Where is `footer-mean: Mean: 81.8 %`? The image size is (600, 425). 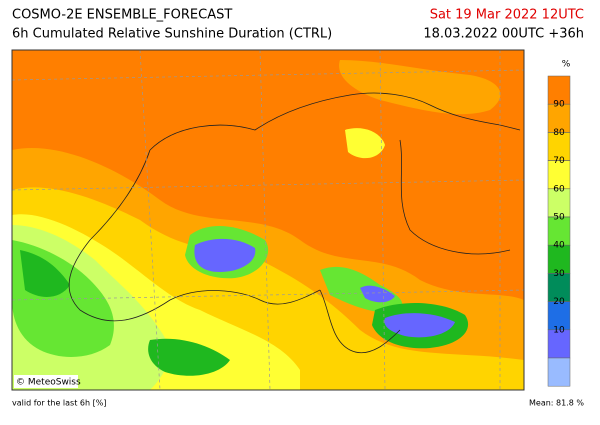 footer-mean: Mean: 81.8 % is located at coordinates (556, 403).